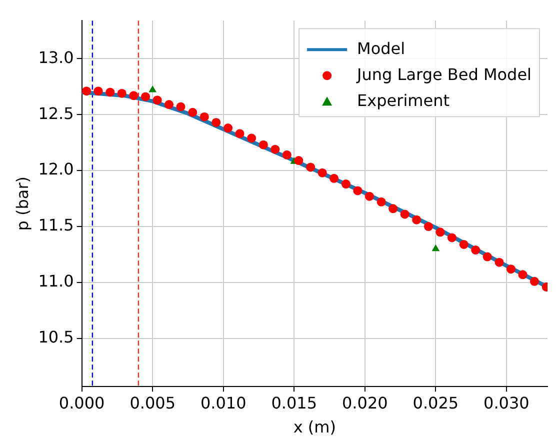 The width and height of the screenshot is (560, 448). I want to click on x-tick-label: 0.020, so click(365, 402).